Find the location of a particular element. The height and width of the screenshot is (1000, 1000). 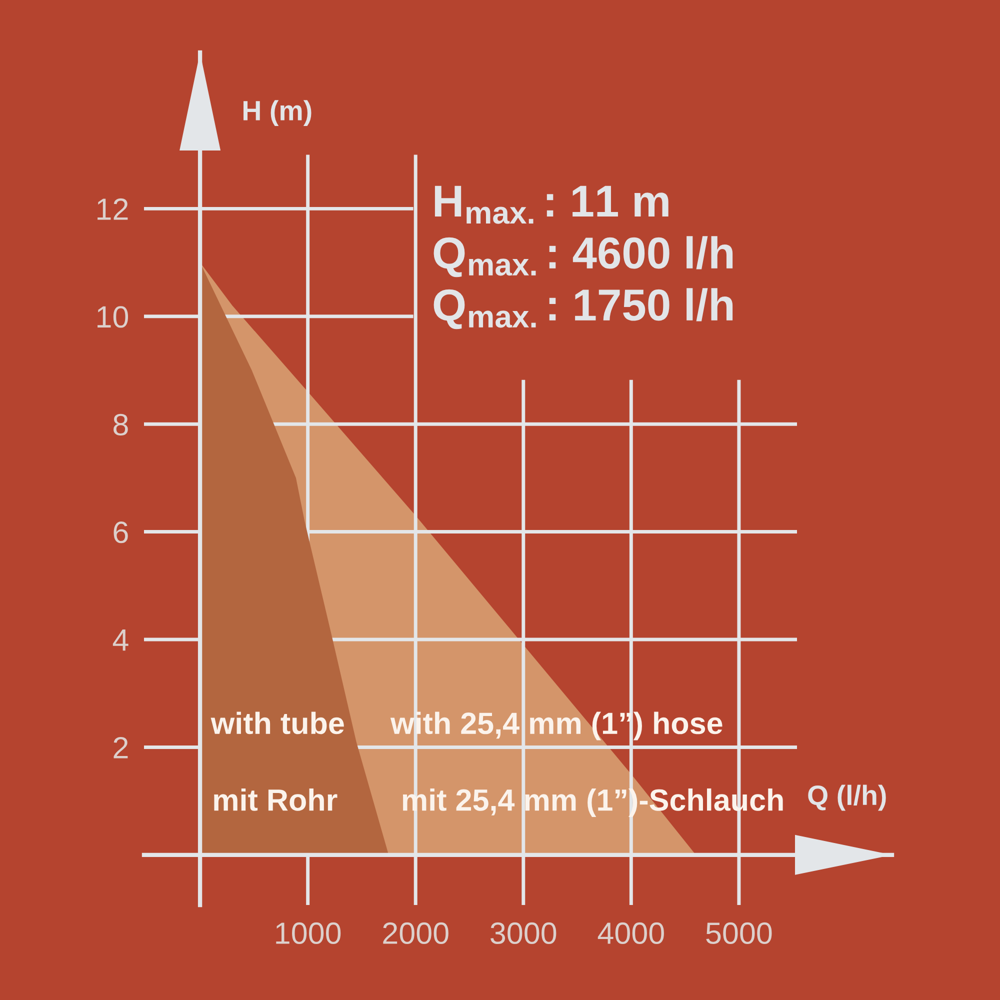

y-tick-label: 6 is located at coordinates (121, 533).